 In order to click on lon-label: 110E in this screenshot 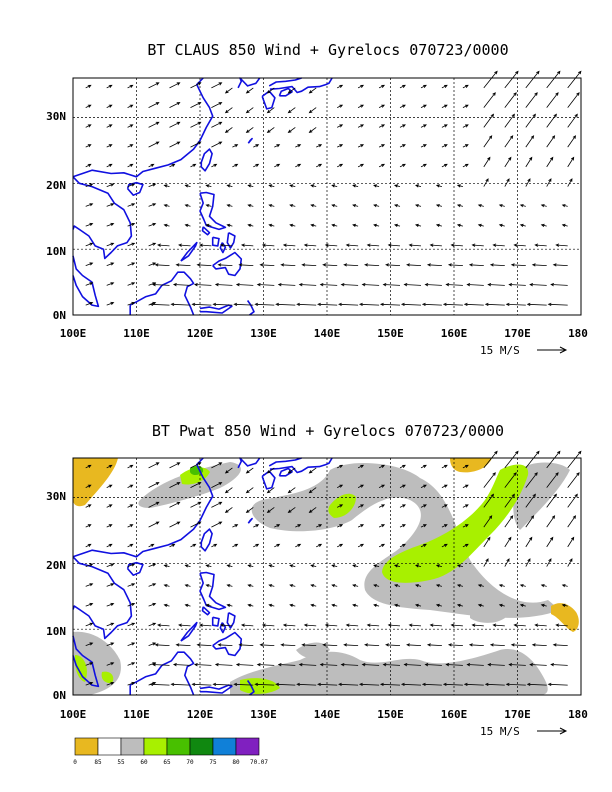, I will do `click(136, 333)`.